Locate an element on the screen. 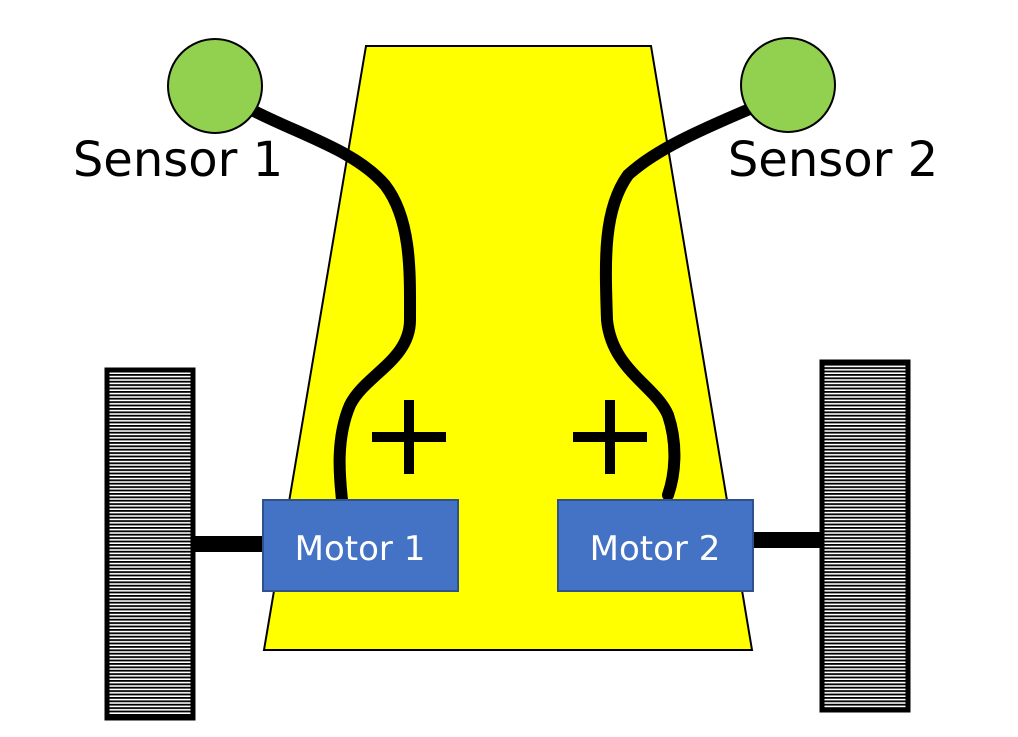 The height and width of the screenshot is (737, 1018). wire-sensor2-to-motor2 is located at coordinates (678, 301).